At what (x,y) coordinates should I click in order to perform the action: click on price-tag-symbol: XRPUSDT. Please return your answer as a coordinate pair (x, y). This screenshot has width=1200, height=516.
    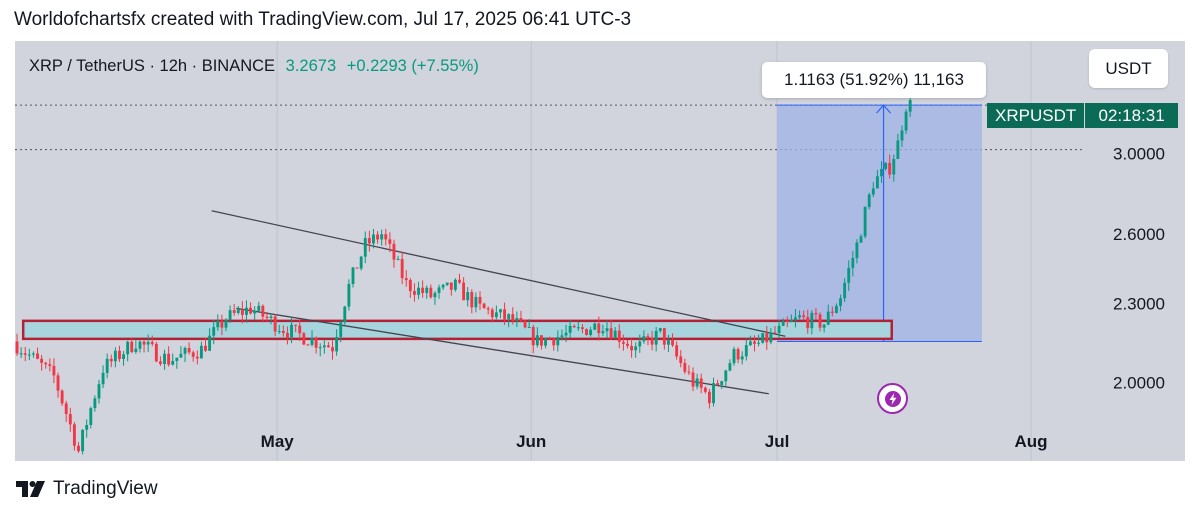
    Looking at the image, I should click on (1036, 115).